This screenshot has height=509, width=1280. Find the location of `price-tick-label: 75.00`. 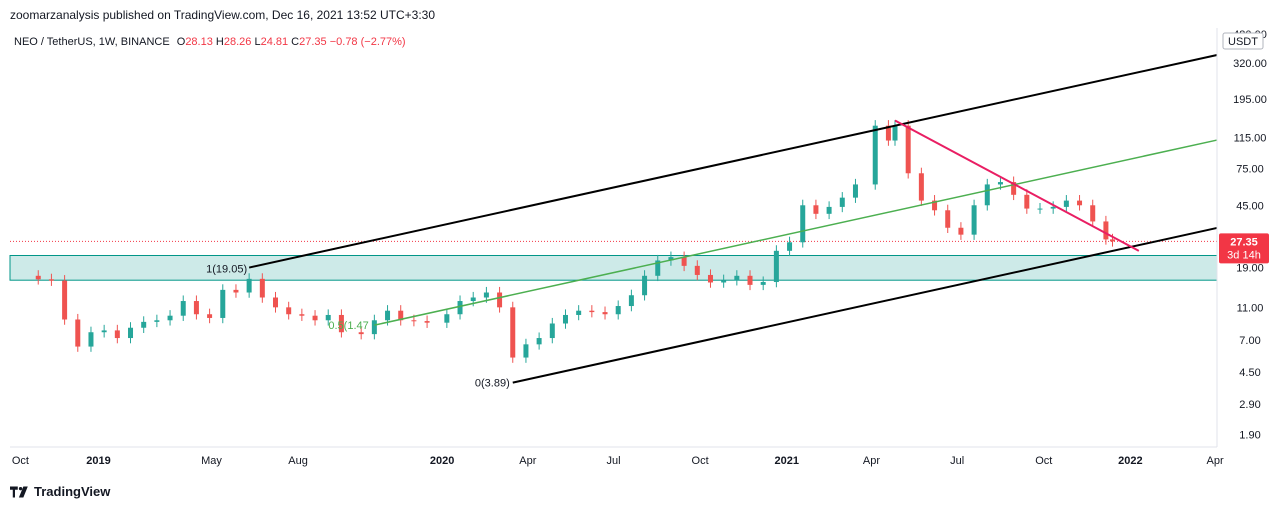

price-tick-label: 75.00 is located at coordinates (1250, 169).